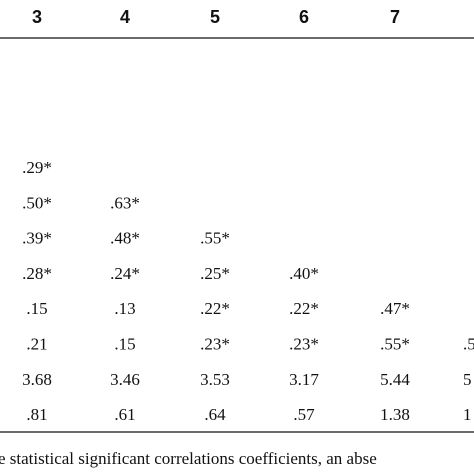  I want to click on table-cell: .61, so click(124, 414).